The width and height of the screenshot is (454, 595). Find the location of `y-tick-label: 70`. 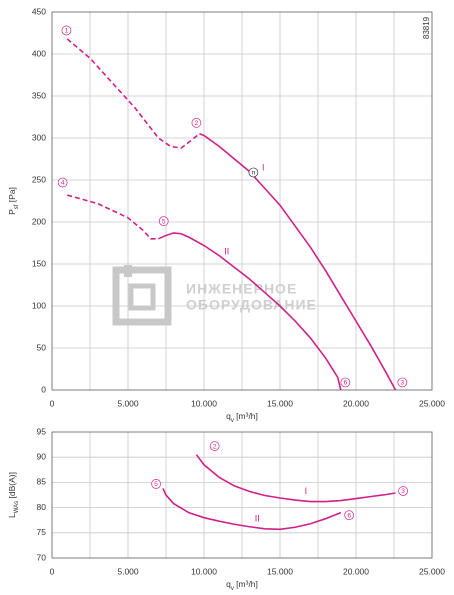

y-tick-label: 70 is located at coordinates (42, 557).